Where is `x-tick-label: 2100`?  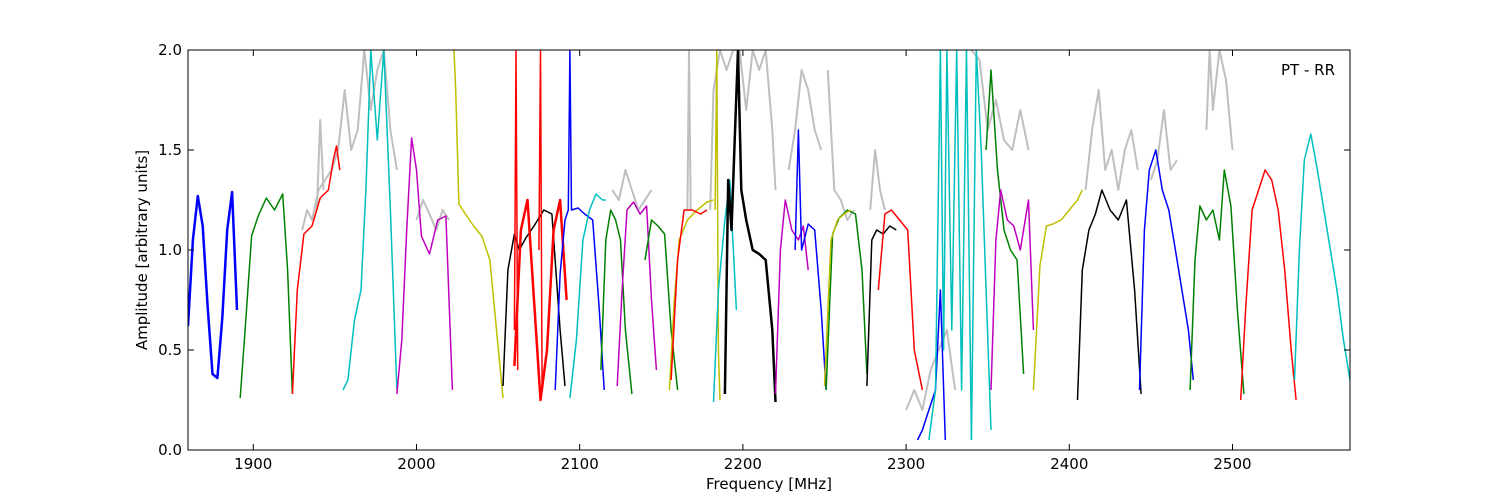
x-tick-label: 2100 is located at coordinates (580, 464).